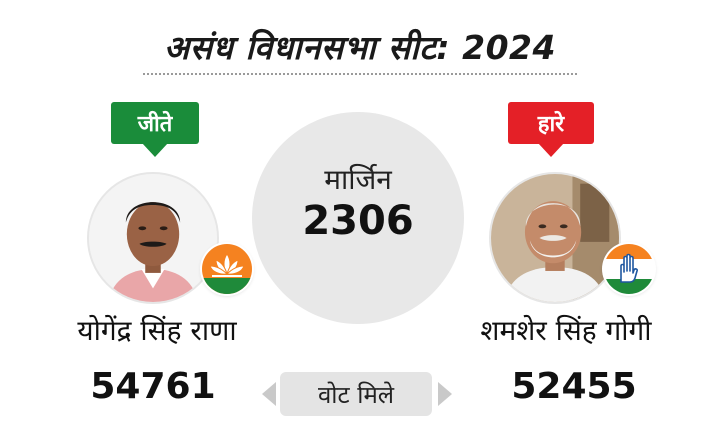 The width and height of the screenshot is (720, 440). Describe the element at coordinates (574, 386) in the screenshot. I see `loser-votes: 52455` at that location.